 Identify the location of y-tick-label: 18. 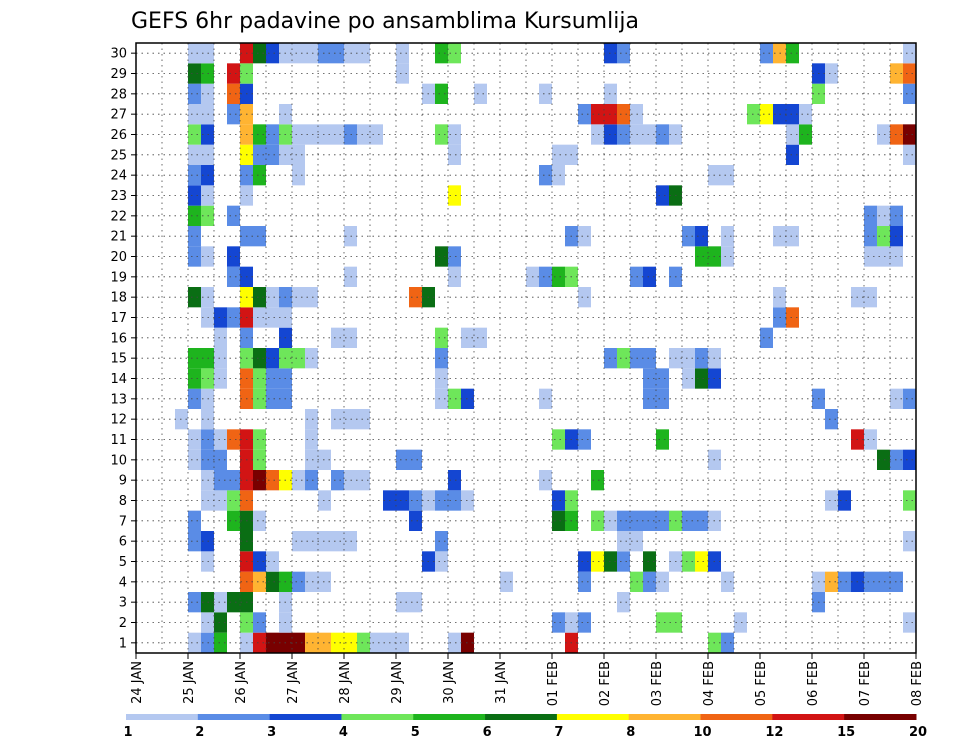
(118, 298).